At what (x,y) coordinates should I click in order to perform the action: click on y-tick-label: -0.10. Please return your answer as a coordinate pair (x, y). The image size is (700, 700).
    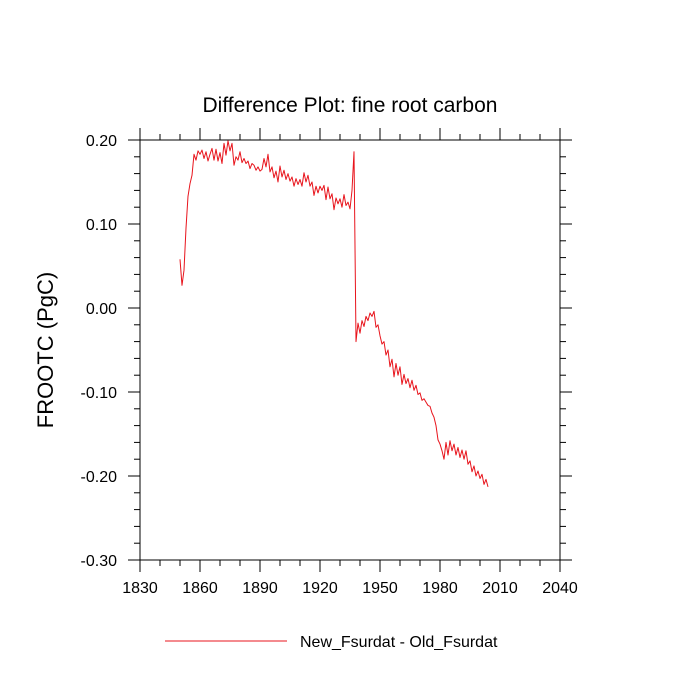
    Looking at the image, I should click on (99, 393).